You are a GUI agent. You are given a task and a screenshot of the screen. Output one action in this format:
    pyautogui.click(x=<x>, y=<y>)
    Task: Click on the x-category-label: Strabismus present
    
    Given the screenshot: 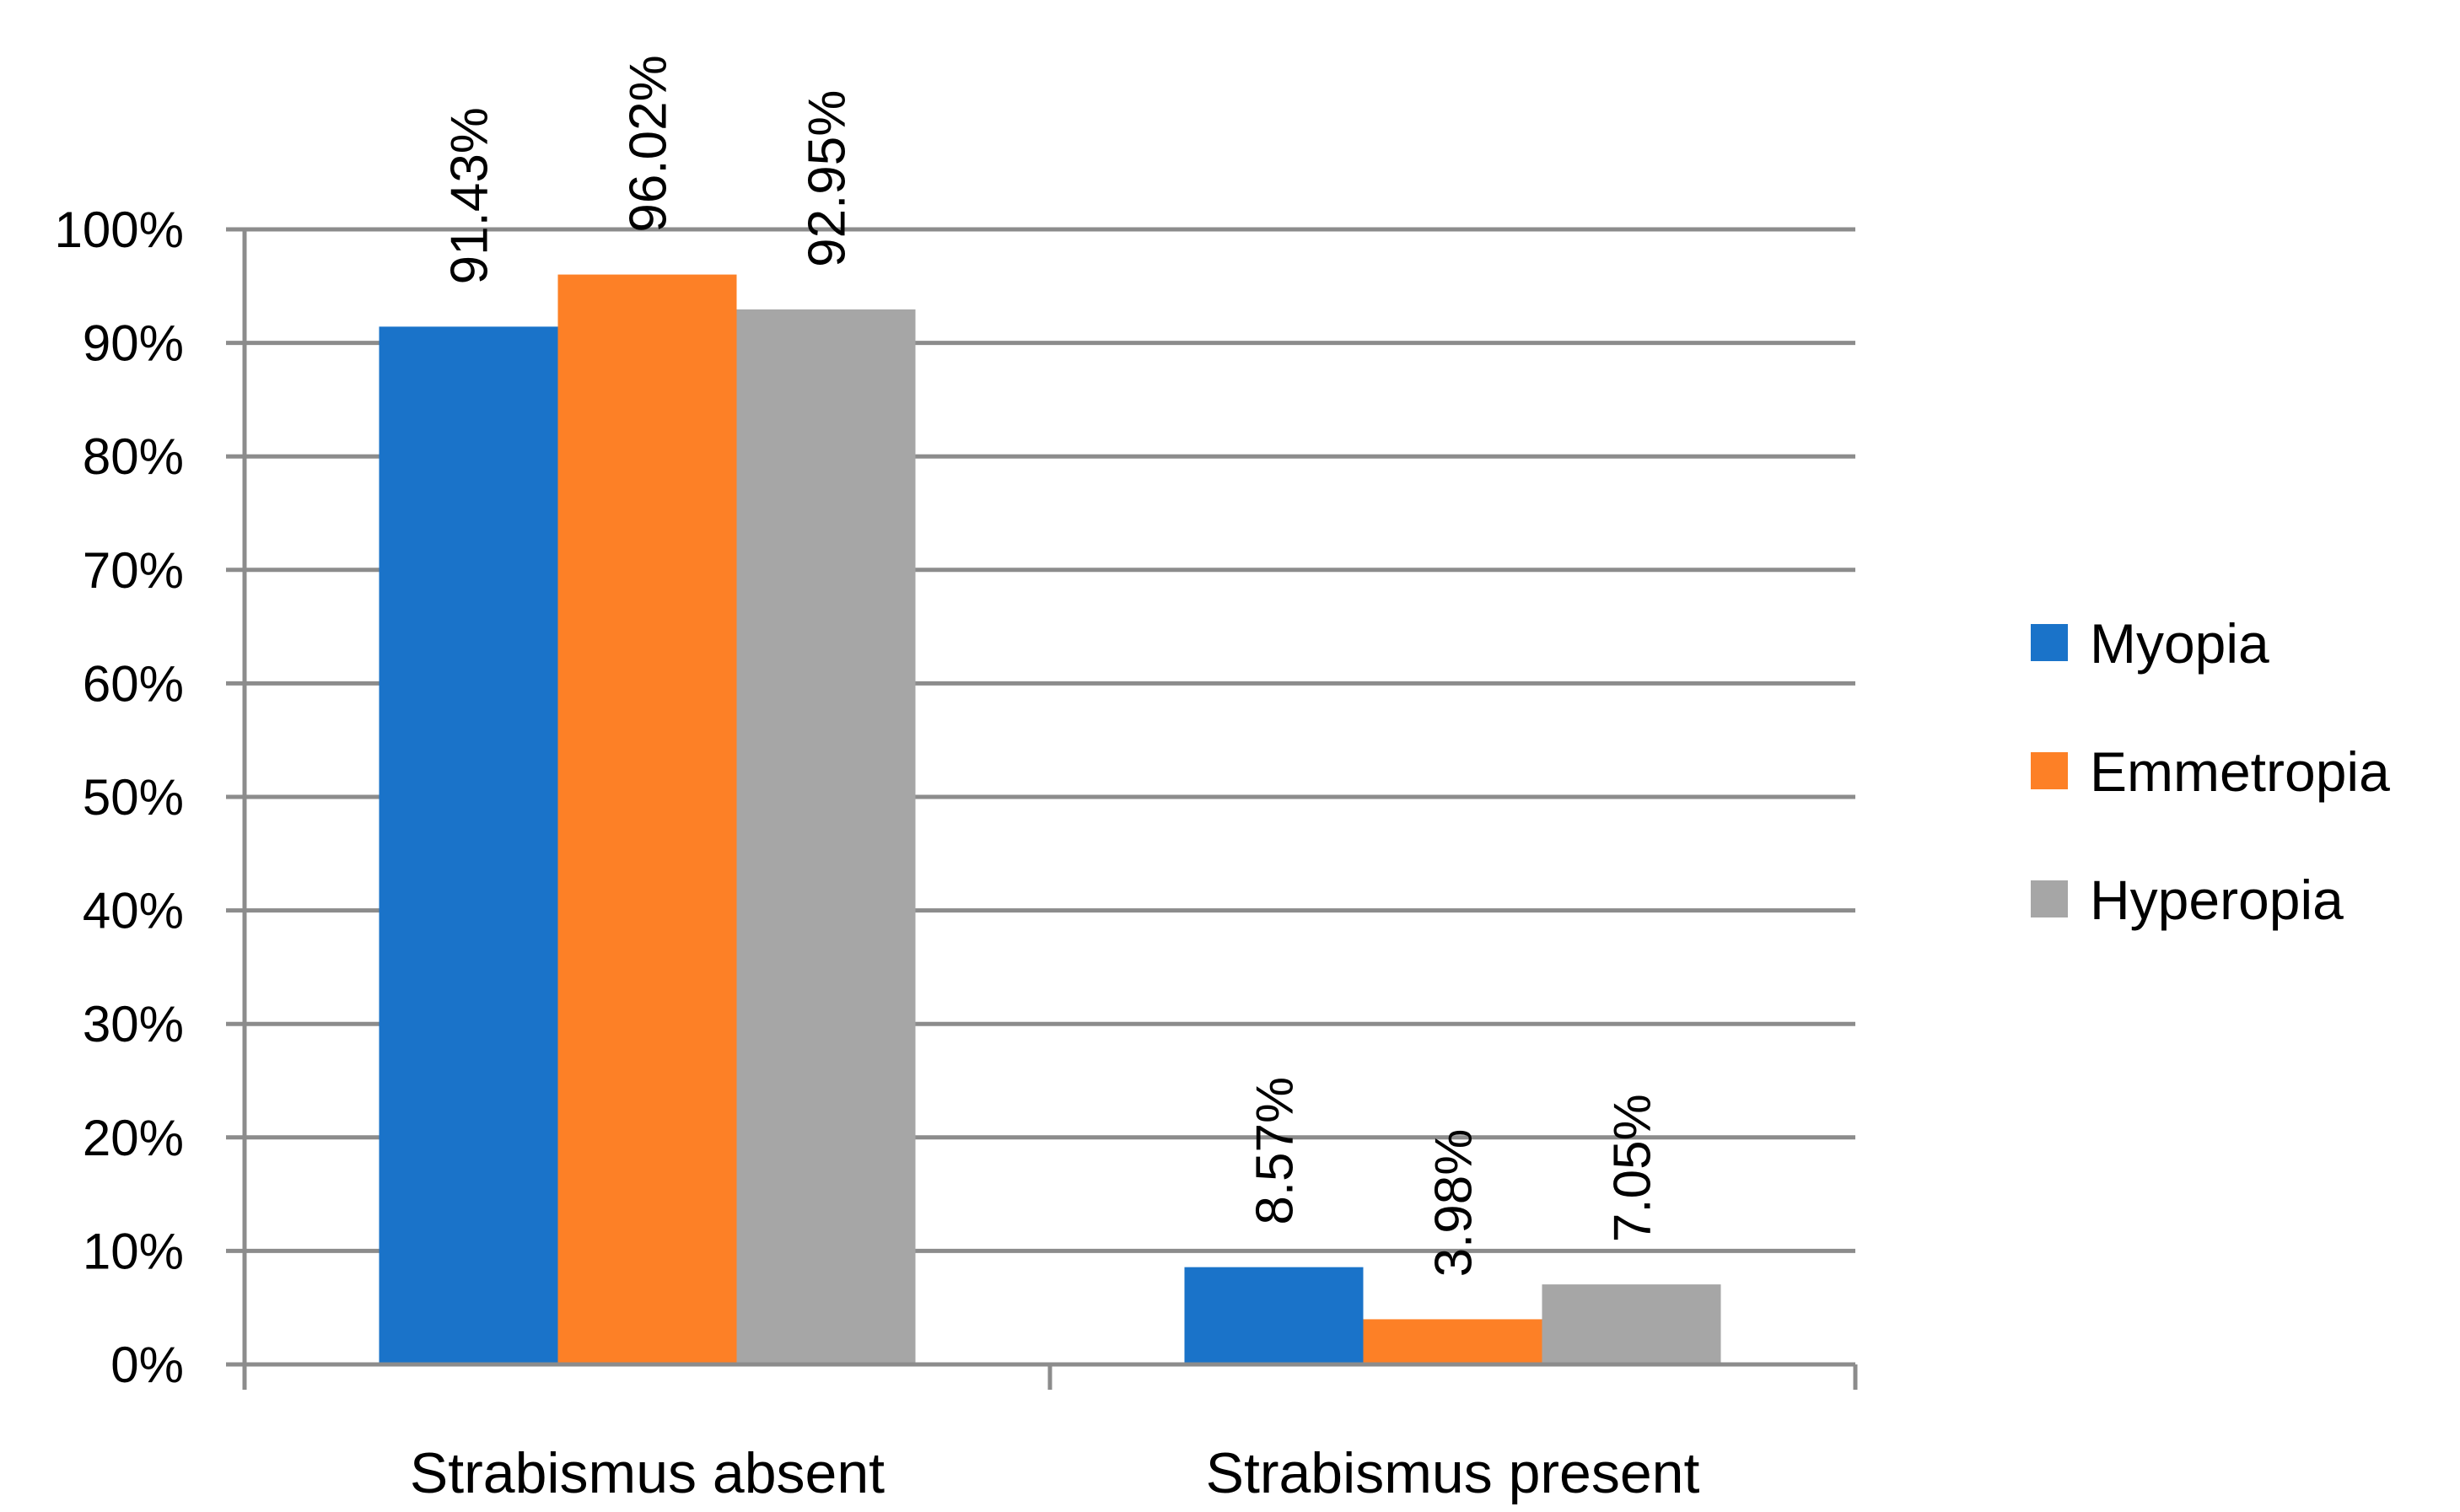 What is the action you would take?
    pyautogui.click(x=1453, y=1473)
    